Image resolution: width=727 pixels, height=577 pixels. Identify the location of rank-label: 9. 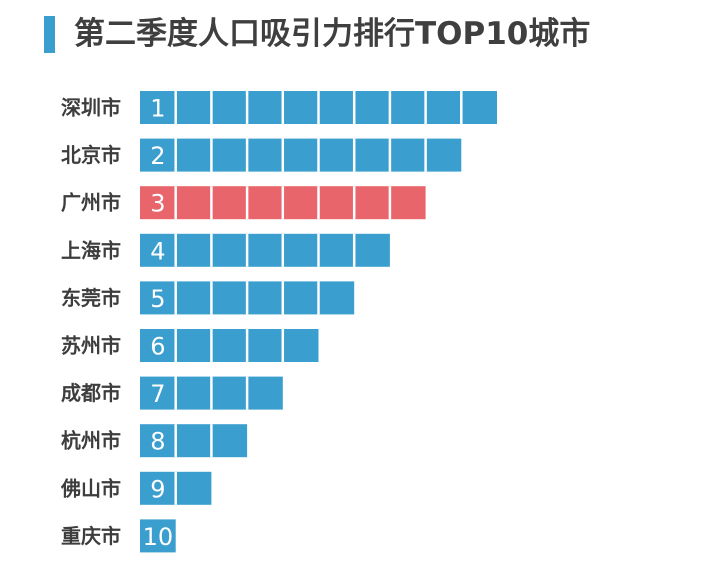
(157, 489).